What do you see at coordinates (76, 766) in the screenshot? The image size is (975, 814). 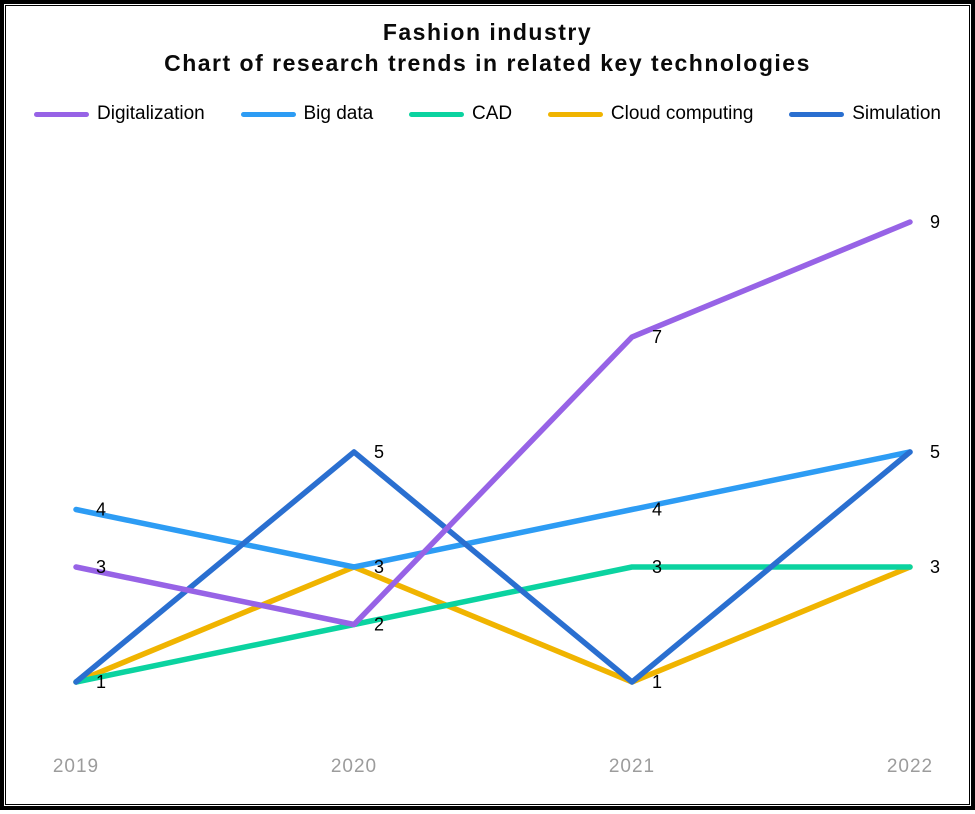 I see `x-tick-label-2019: 2019` at bounding box center [76, 766].